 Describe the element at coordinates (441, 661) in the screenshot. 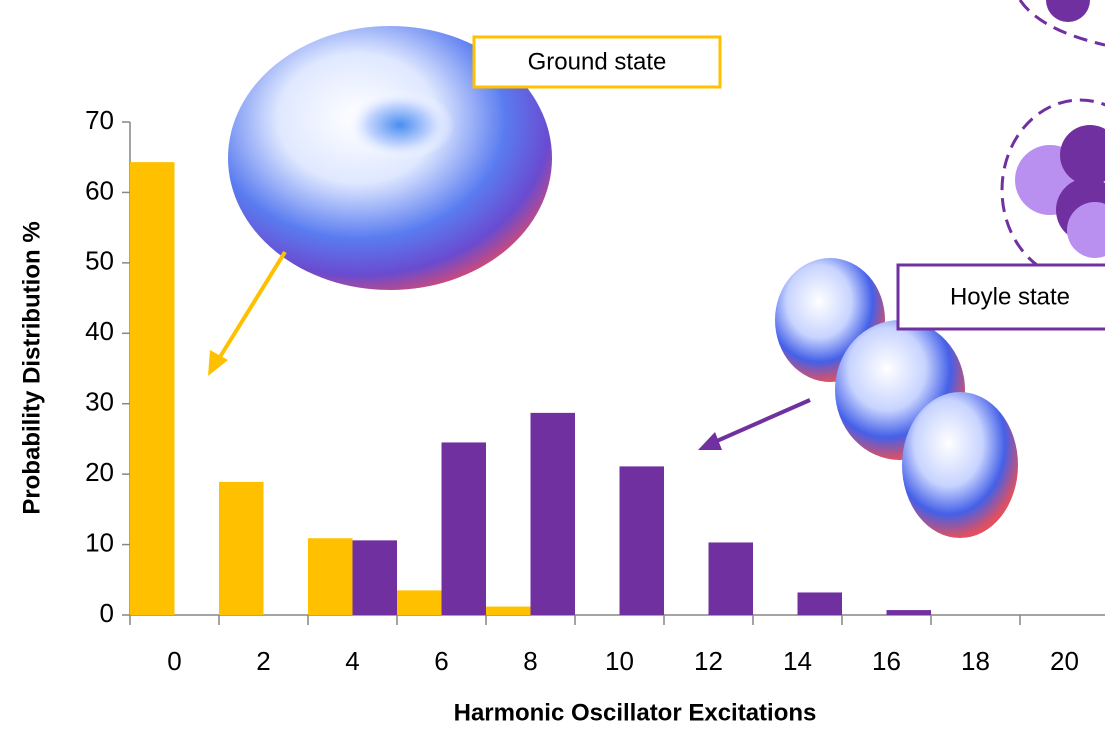

I see `x-tick-label: 6` at that location.